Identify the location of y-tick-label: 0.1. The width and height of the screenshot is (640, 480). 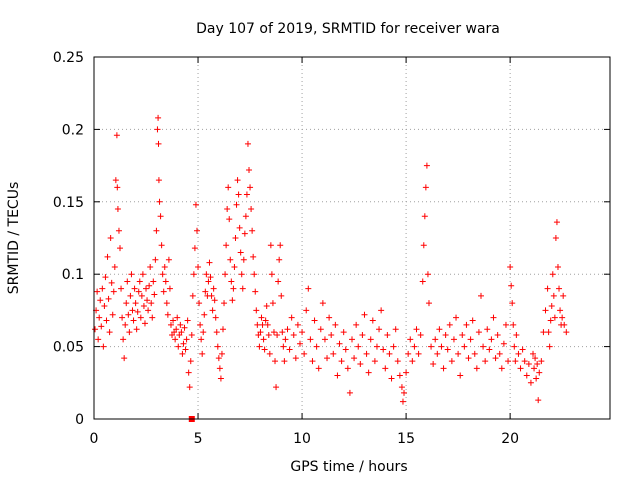
(73, 275).